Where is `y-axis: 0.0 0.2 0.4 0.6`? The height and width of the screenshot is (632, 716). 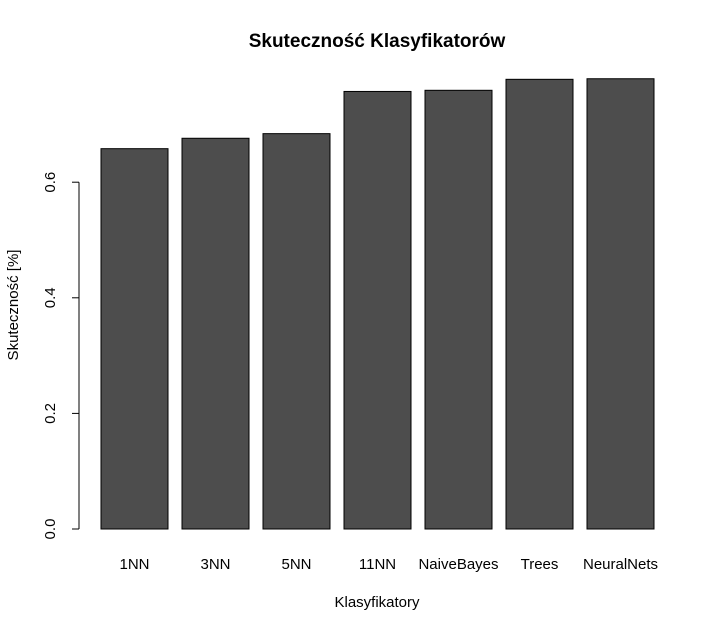
y-axis: 0.0 0.2 0.4 0.6 is located at coordinates (61, 356).